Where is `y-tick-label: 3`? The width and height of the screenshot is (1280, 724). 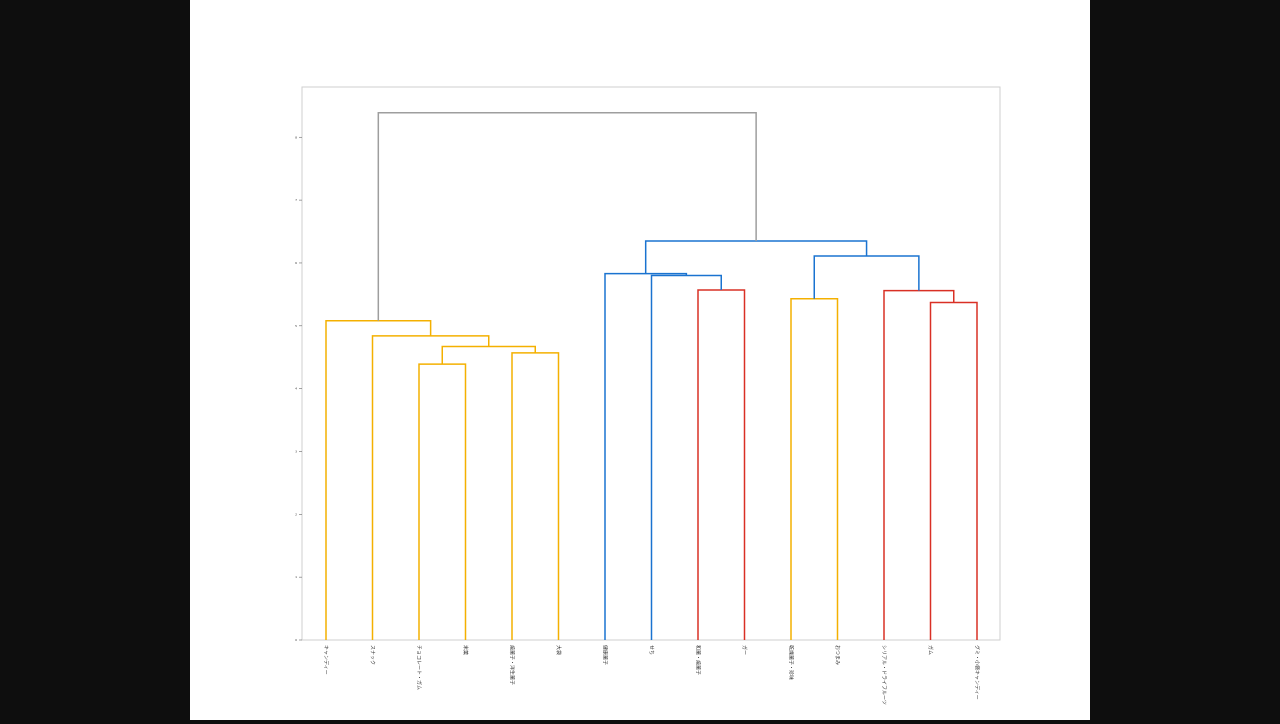
y-tick-label: 3 is located at coordinates (296, 451).